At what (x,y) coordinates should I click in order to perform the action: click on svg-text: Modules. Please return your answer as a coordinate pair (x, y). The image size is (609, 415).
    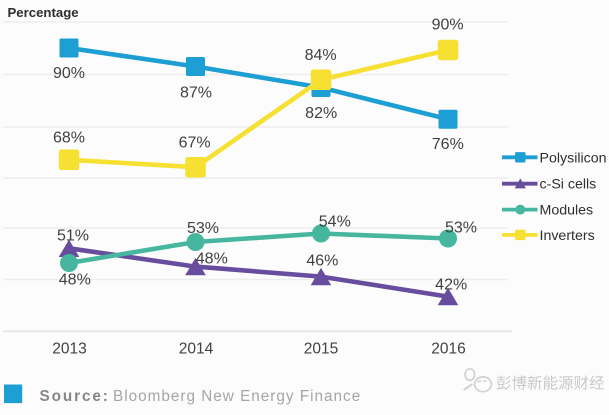
    Looking at the image, I should click on (567, 211).